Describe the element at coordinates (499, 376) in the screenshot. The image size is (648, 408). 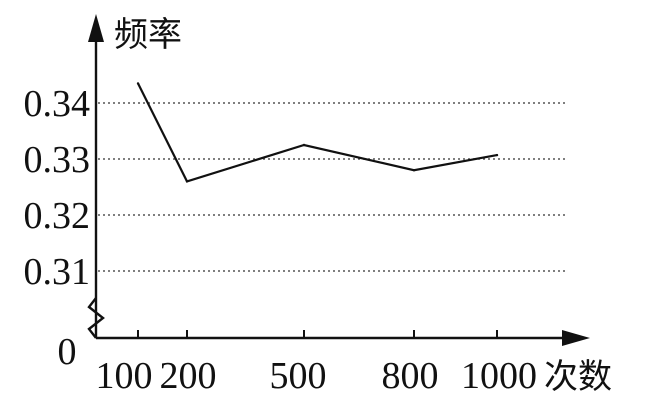
I see `x-tick-label: 1000` at that location.